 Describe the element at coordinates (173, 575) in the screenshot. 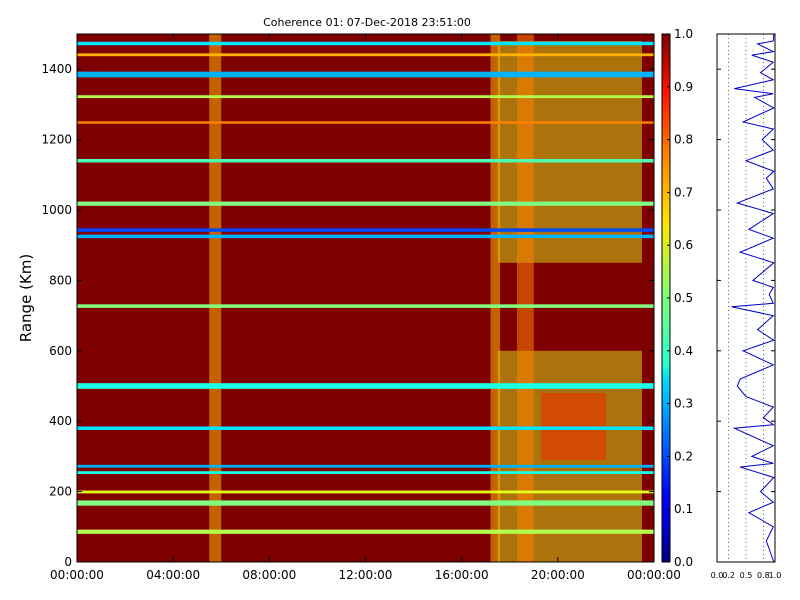

I see `x-tick-label: 04:00:00` at that location.